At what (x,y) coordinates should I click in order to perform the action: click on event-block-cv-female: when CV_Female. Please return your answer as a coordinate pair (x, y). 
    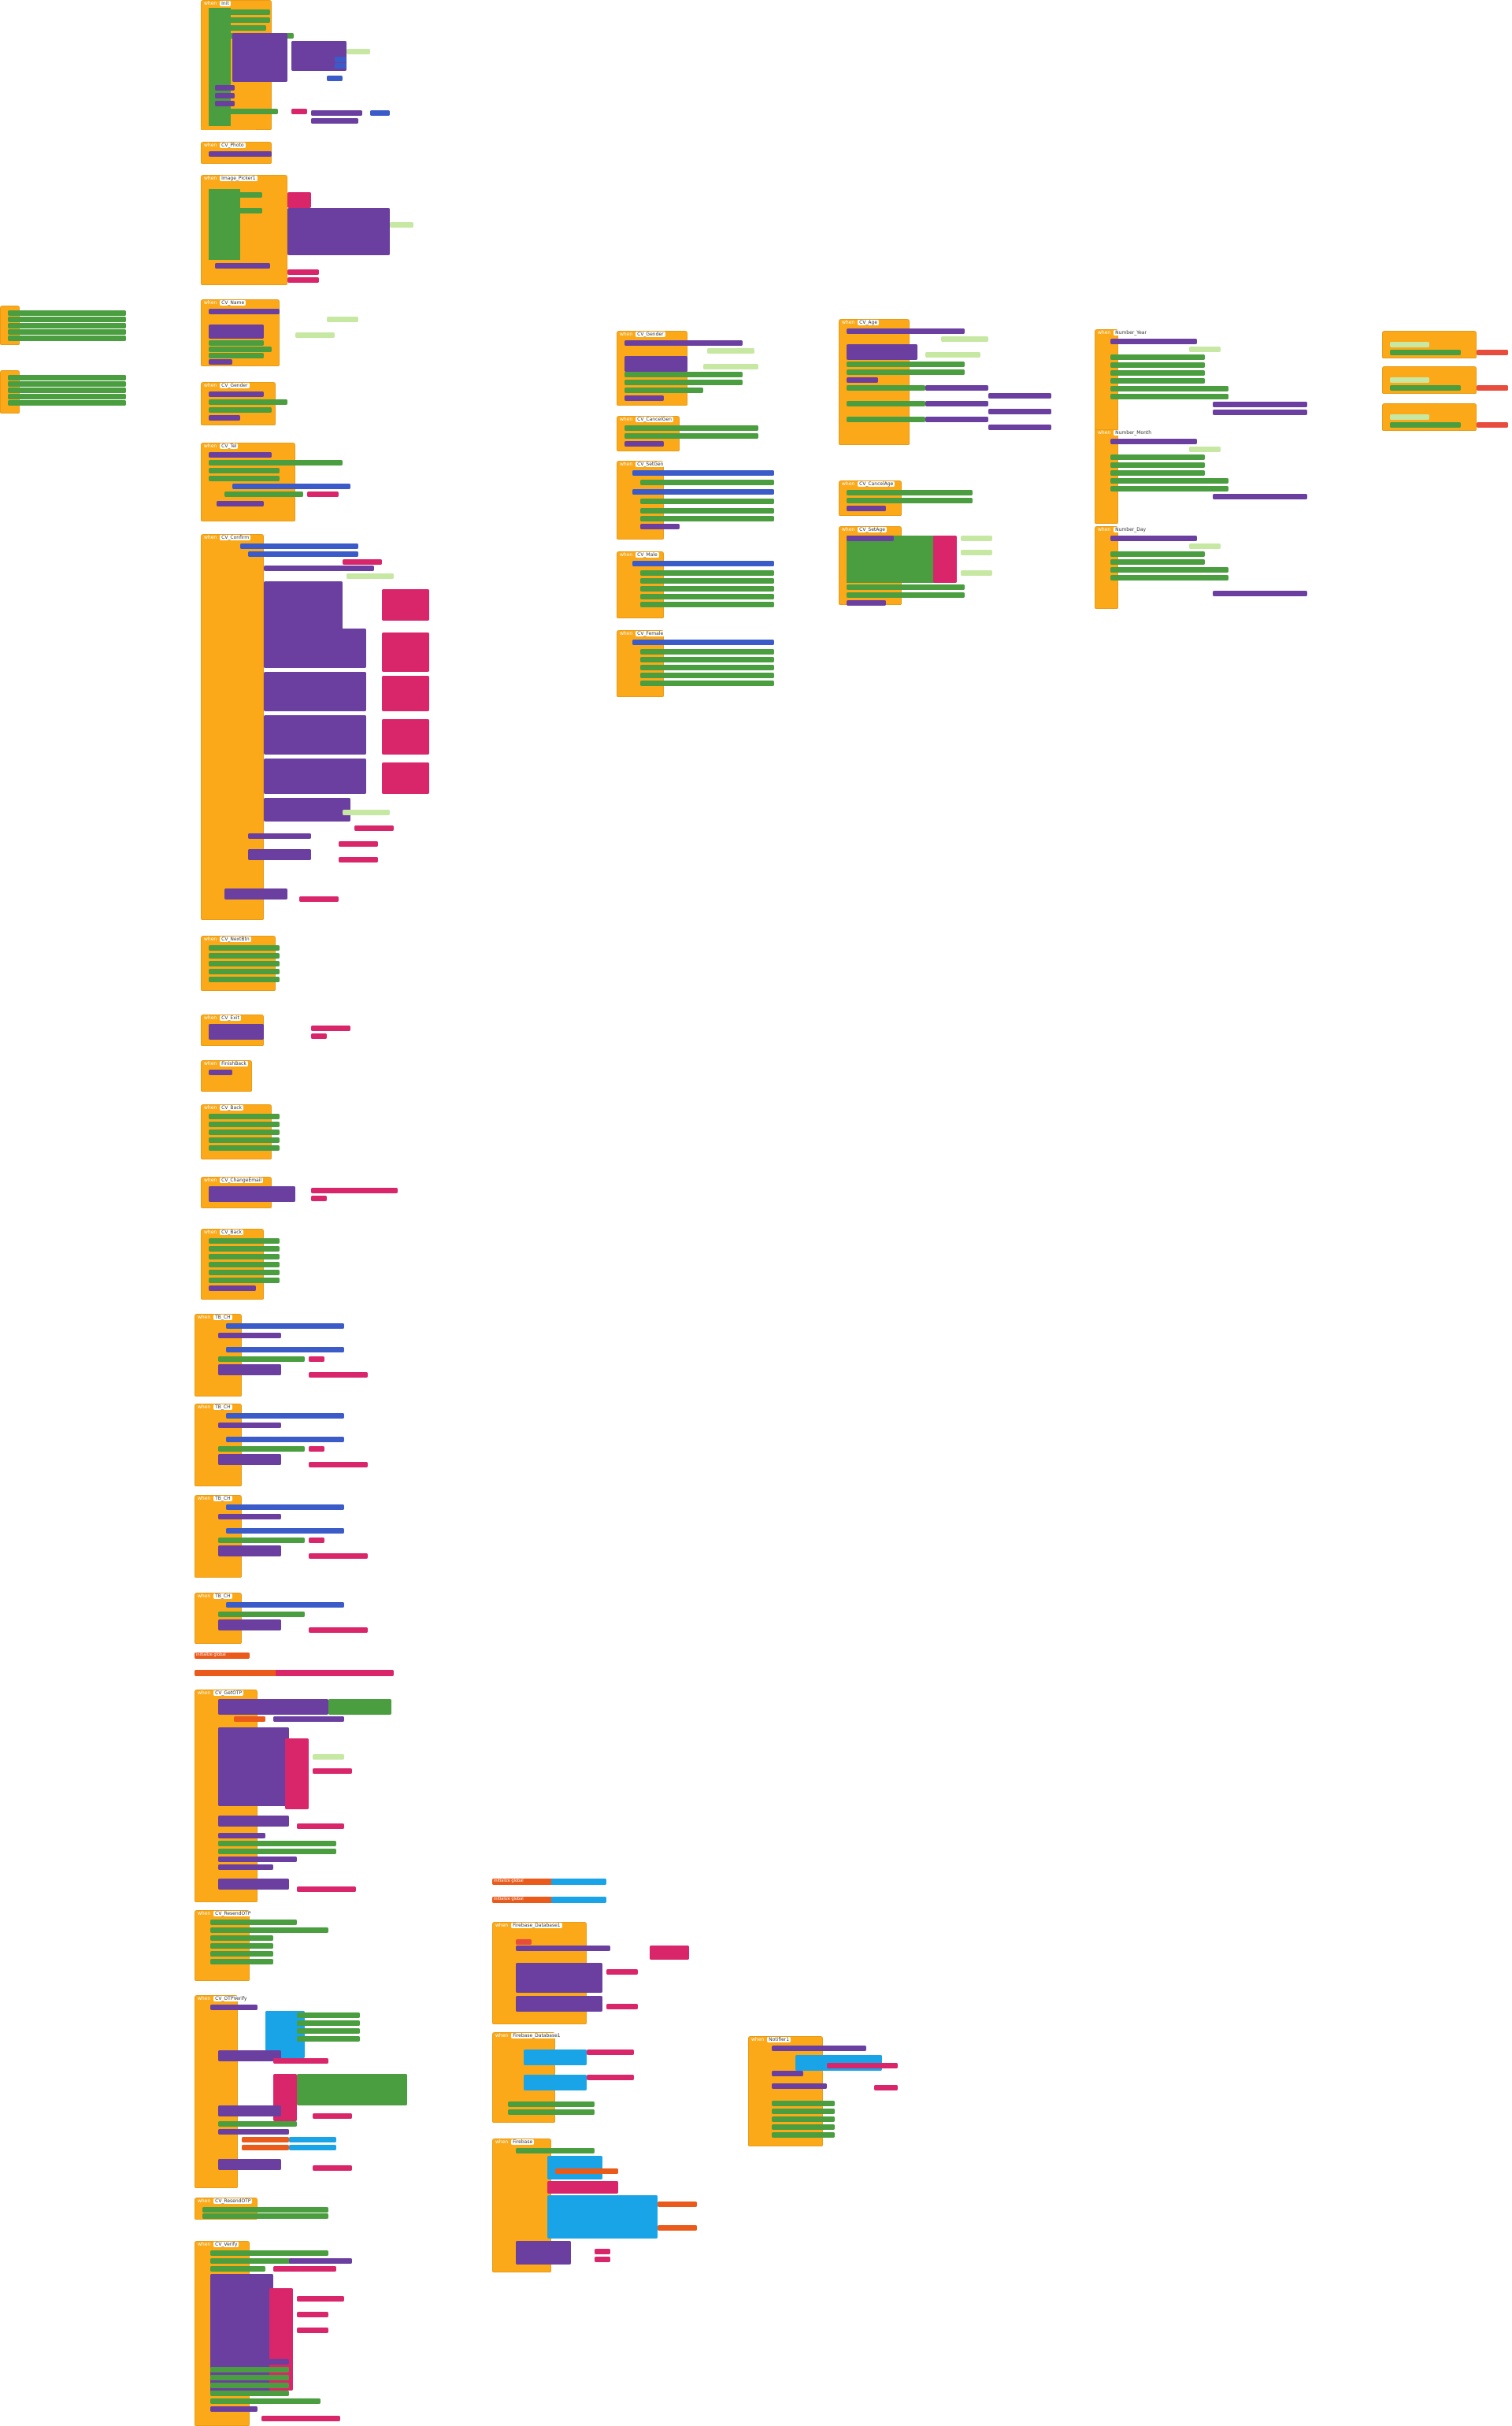
    Looking at the image, I should click on (695, 663).